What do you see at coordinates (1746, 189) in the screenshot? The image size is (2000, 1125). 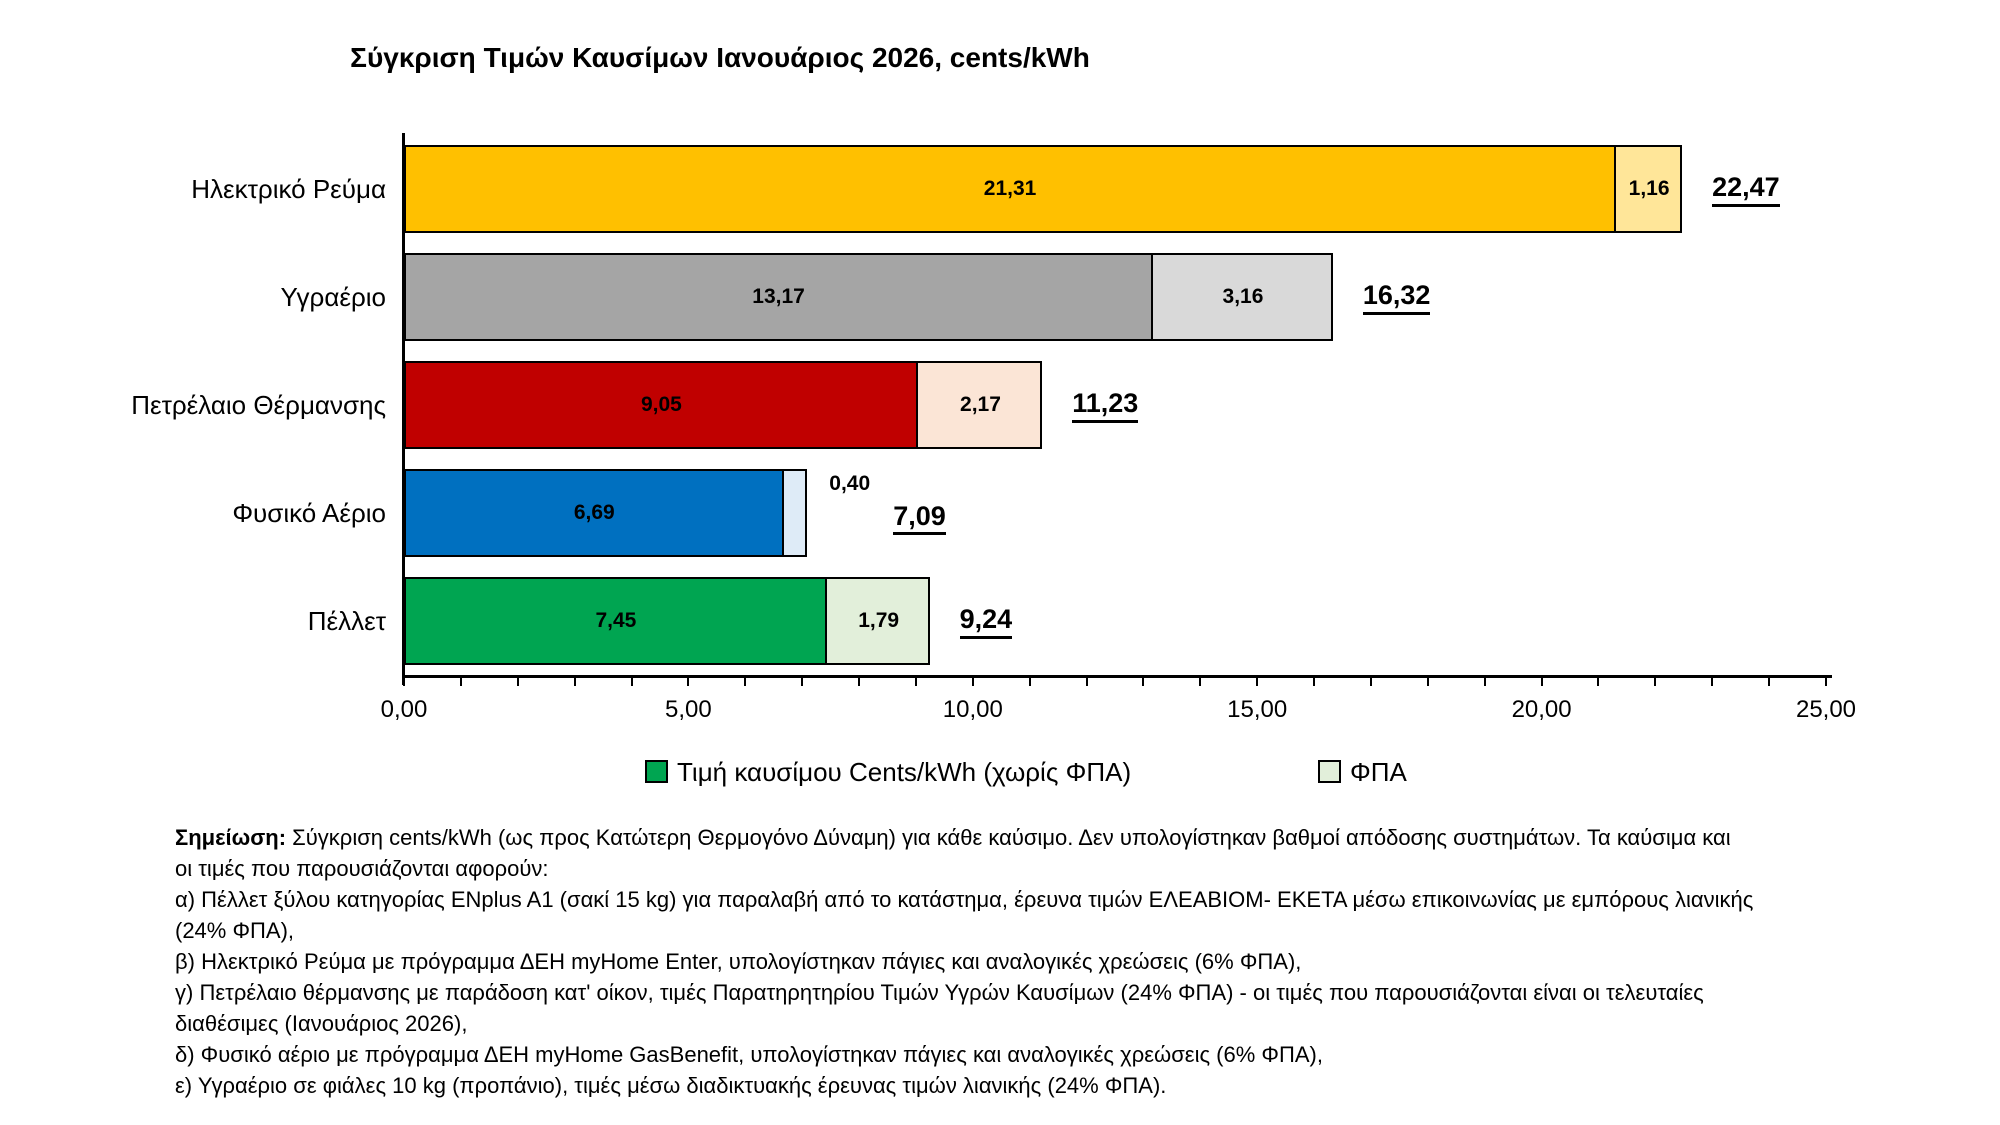 I see `total-value-label: 22,47` at bounding box center [1746, 189].